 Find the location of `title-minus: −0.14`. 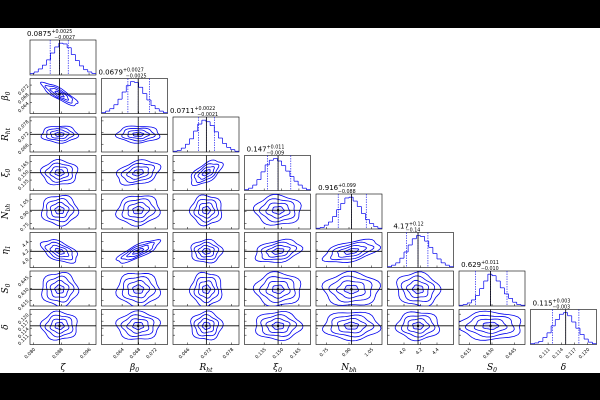

title-minus: −0.14 is located at coordinates (413, 231).